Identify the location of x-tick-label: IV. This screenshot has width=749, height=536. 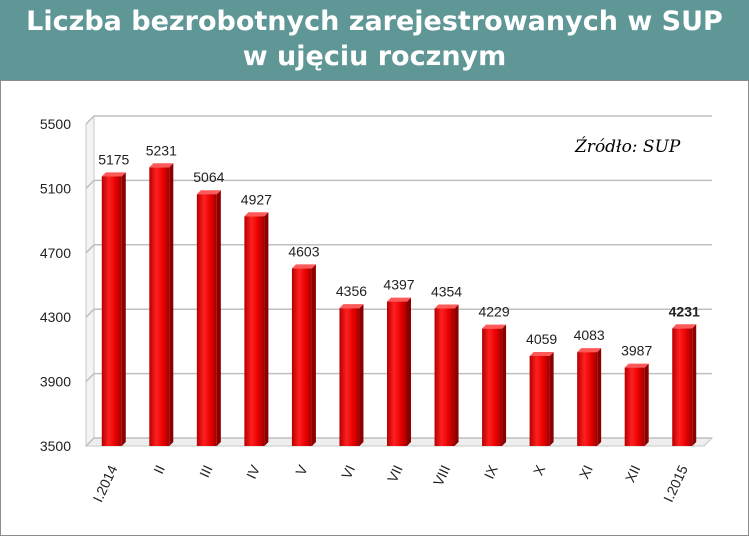
(253, 471).